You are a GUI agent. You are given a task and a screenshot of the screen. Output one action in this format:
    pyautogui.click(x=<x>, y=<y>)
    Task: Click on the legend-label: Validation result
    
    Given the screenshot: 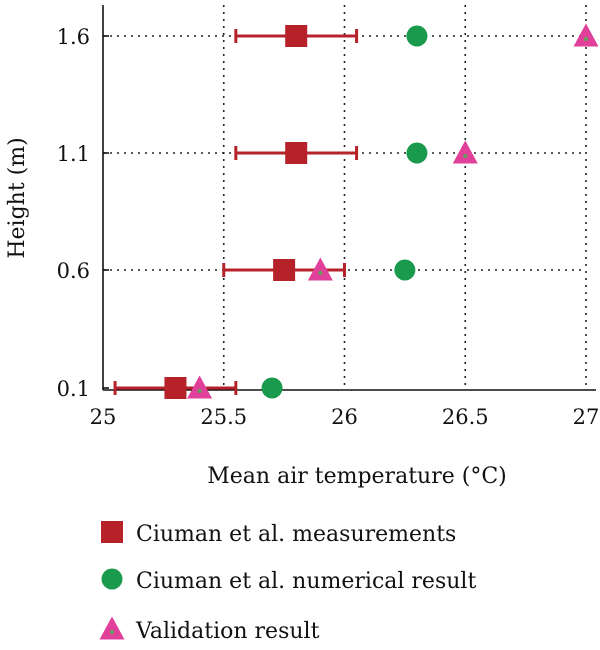 What is the action you would take?
    pyautogui.click(x=227, y=631)
    